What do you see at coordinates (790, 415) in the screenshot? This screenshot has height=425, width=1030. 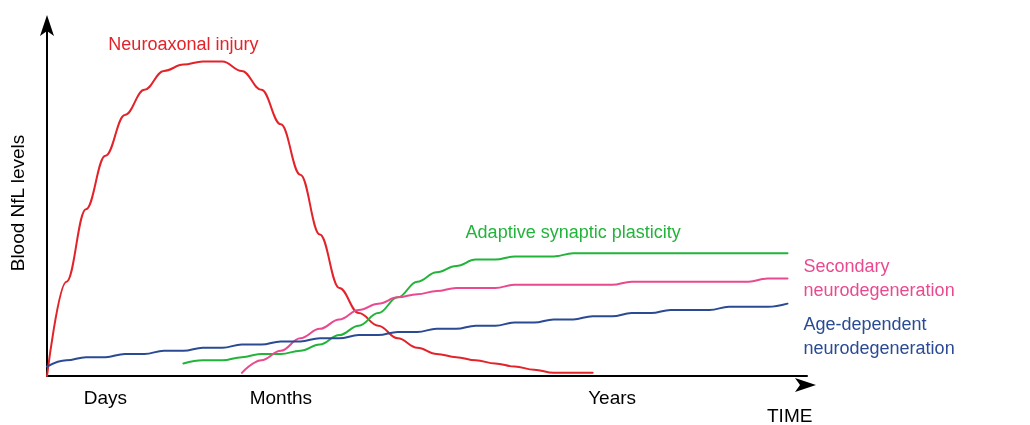 I see `x-axis-title: TIME` at bounding box center [790, 415].